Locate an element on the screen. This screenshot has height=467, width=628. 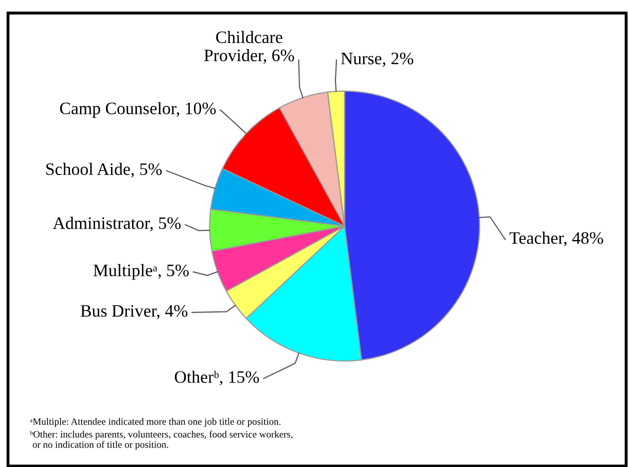
text: ᵃMultiple: Attendee indicated more than one job title or position. is located at coordinates (155, 422).